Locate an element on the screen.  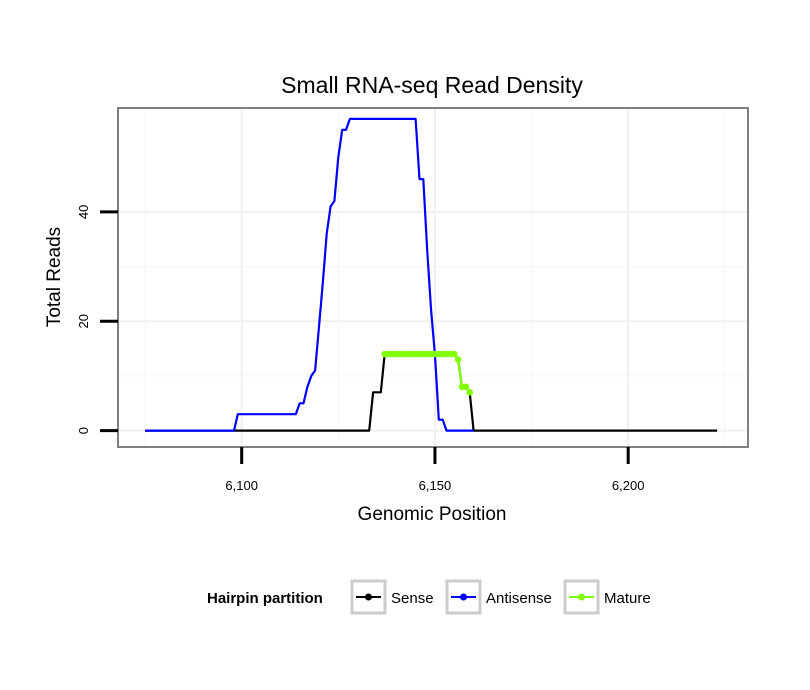
legend-entry-sense: Sense is located at coordinates (392, 597).